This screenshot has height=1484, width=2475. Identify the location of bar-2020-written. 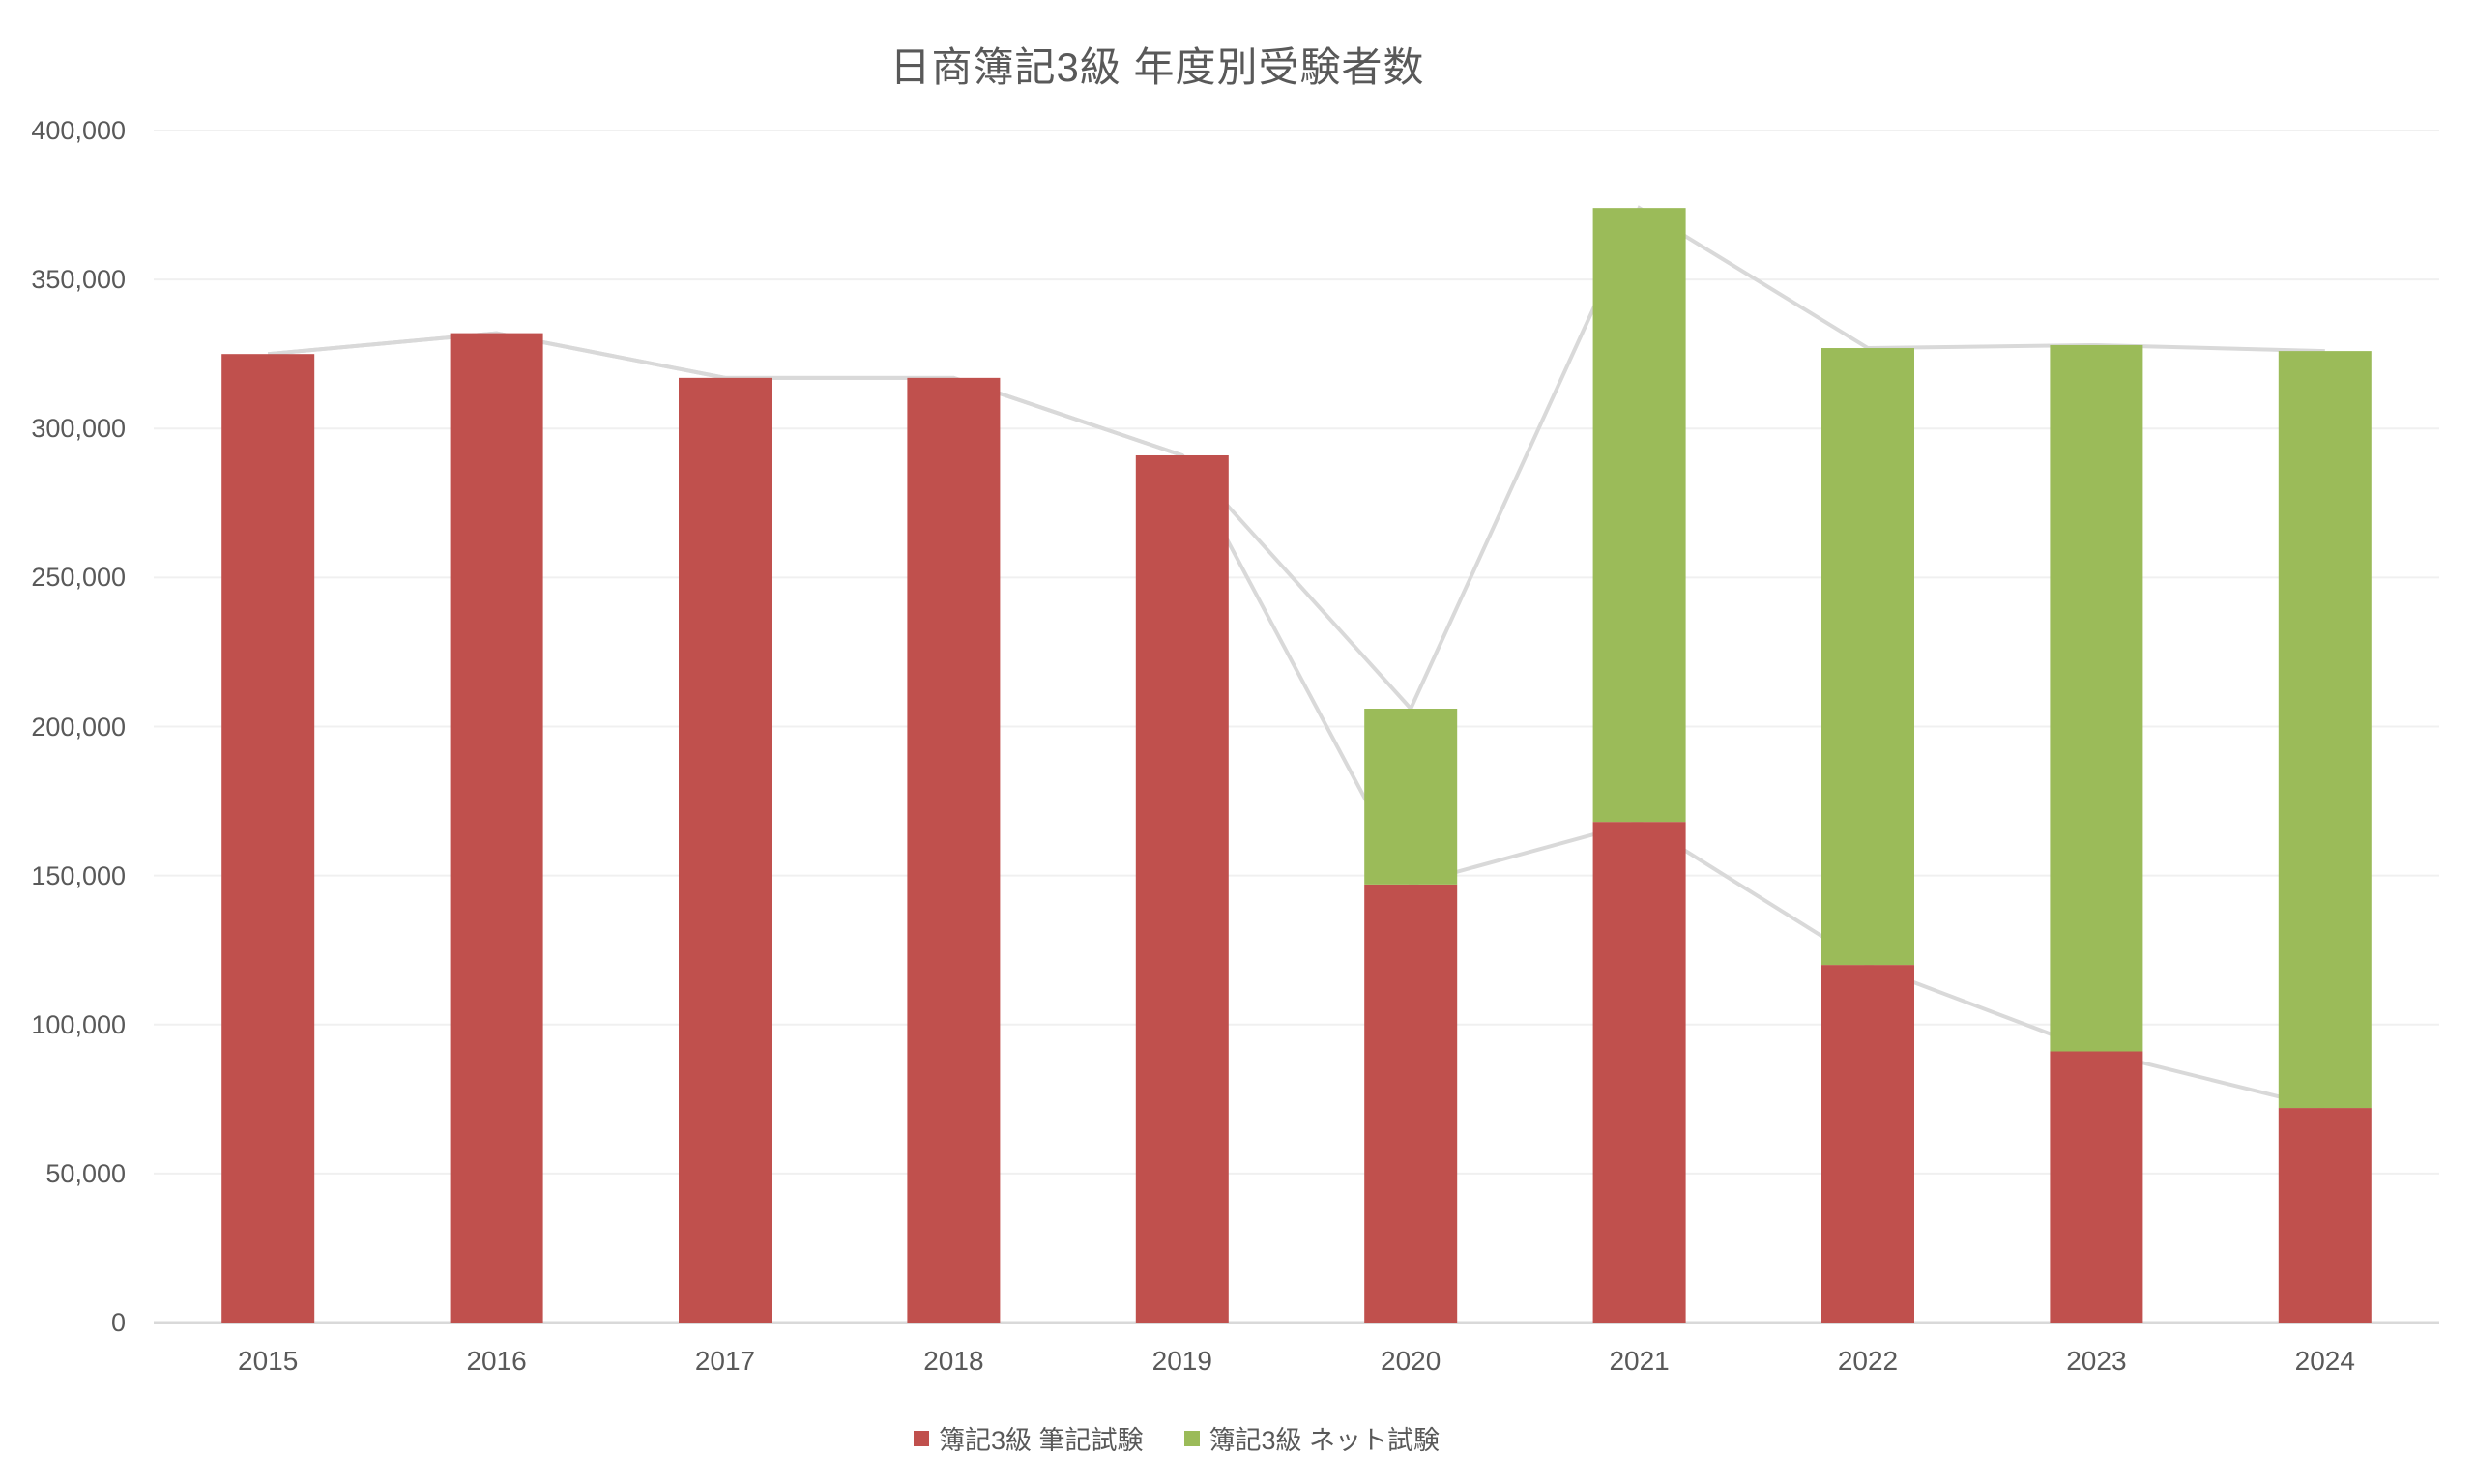
(1411, 1103).